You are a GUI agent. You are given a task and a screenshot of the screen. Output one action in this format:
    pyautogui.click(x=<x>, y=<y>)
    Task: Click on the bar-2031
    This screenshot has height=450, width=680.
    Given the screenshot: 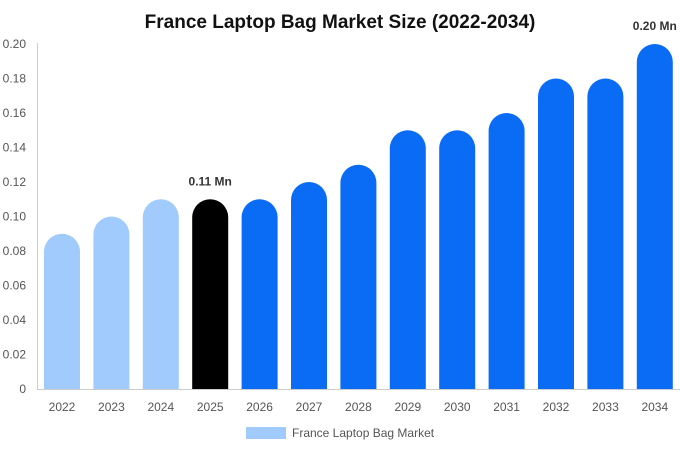 What is the action you would take?
    pyautogui.click(x=506, y=251)
    